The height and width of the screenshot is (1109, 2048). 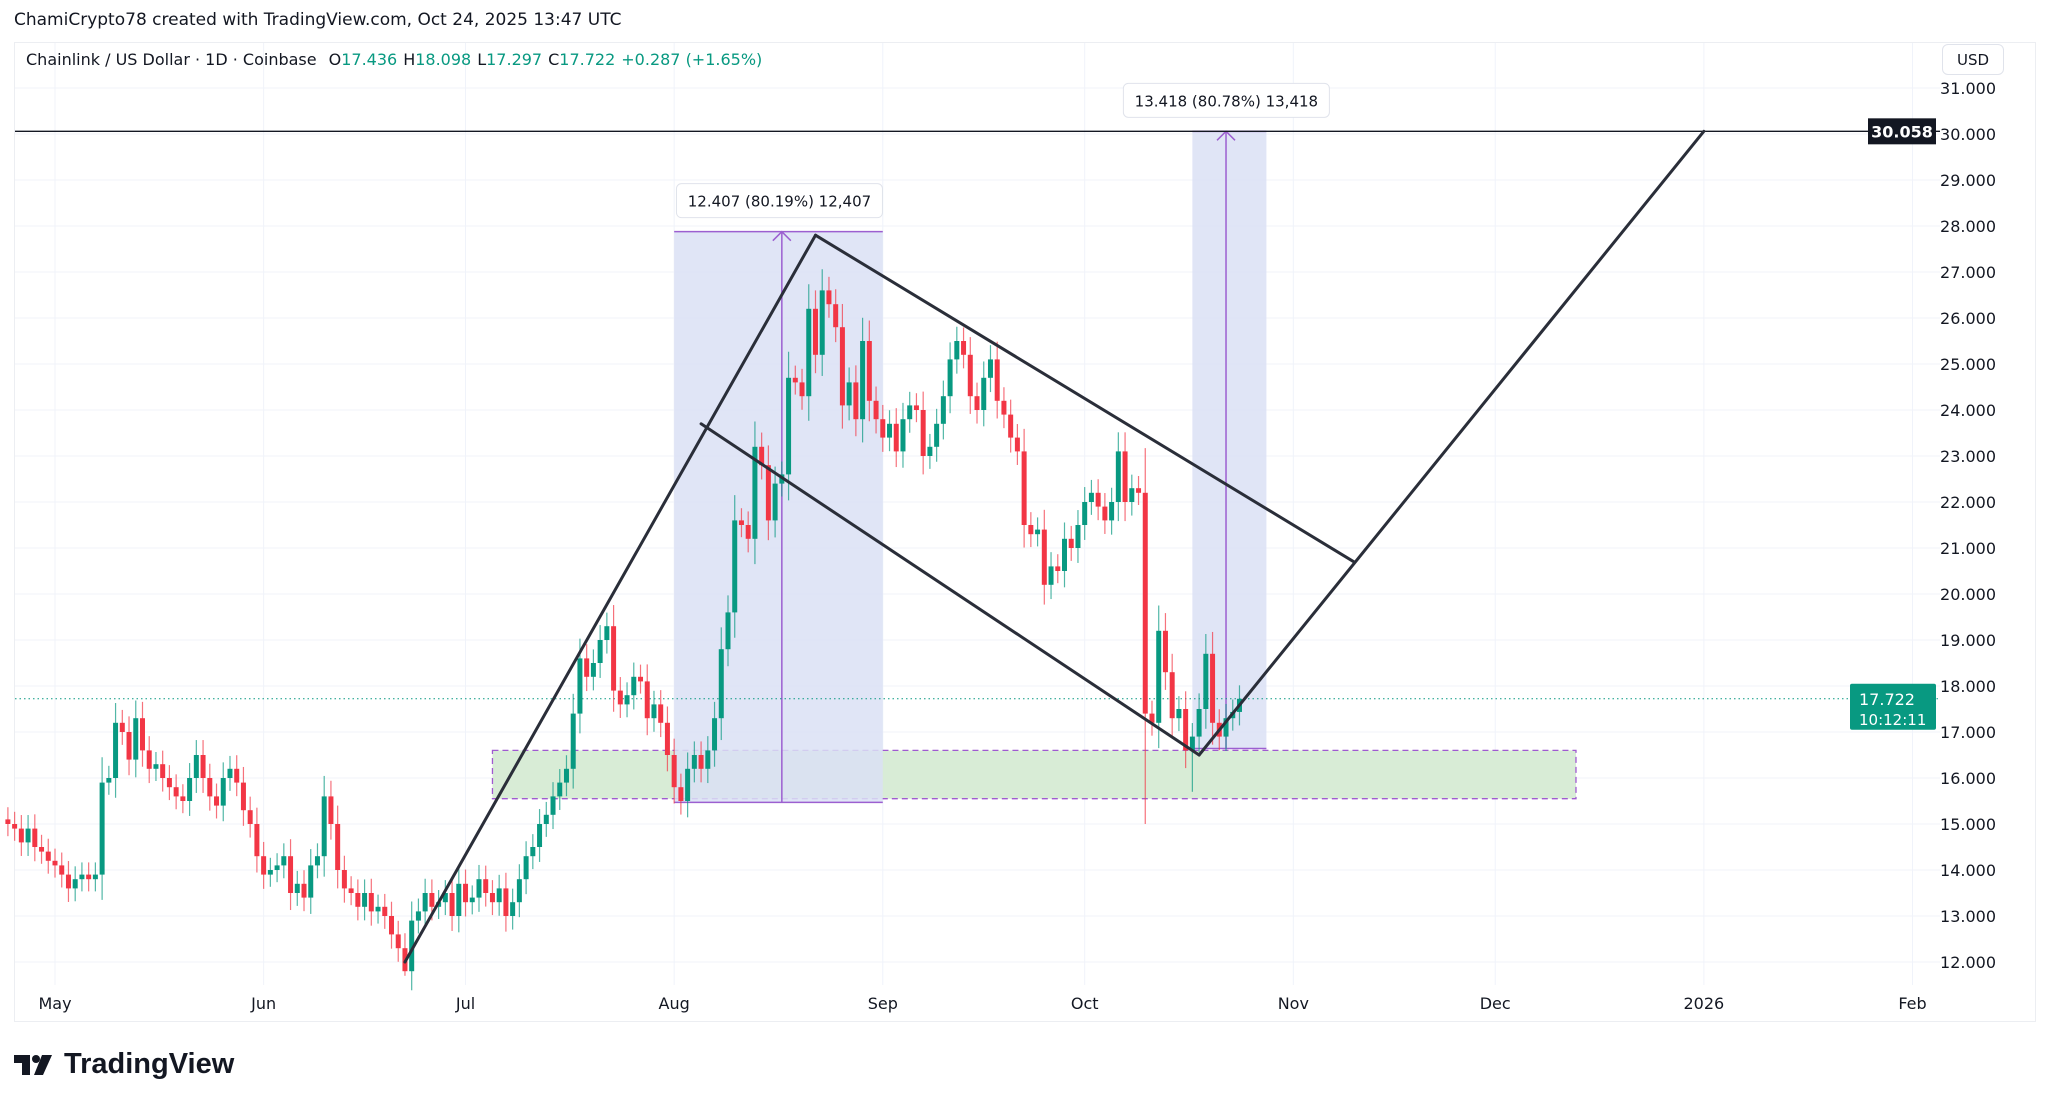 I want to click on y-tick-label: 24.000, so click(x=1968, y=410).